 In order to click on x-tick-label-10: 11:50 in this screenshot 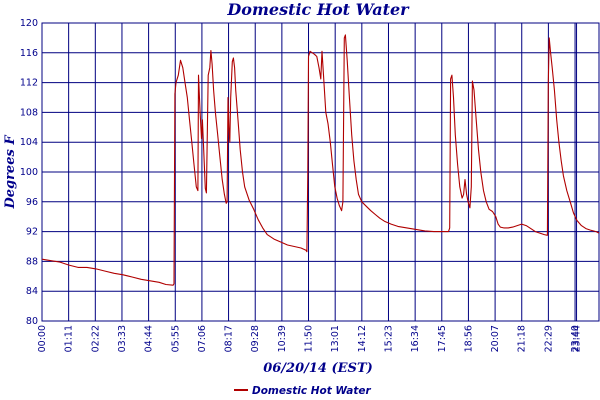, I will do `click(309, 338)`.